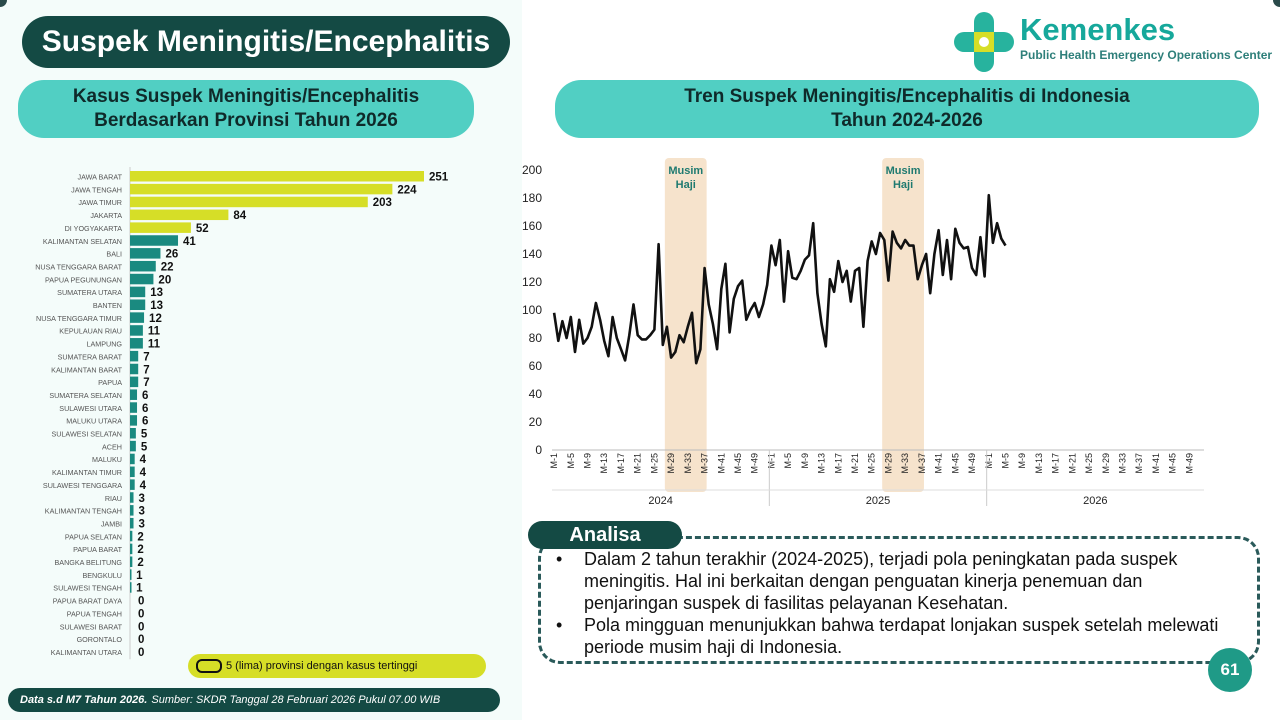 The height and width of the screenshot is (720, 1280). Describe the element at coordinates (536, 366) in the screenshot. I see `y-tick-label: 60` at that location.